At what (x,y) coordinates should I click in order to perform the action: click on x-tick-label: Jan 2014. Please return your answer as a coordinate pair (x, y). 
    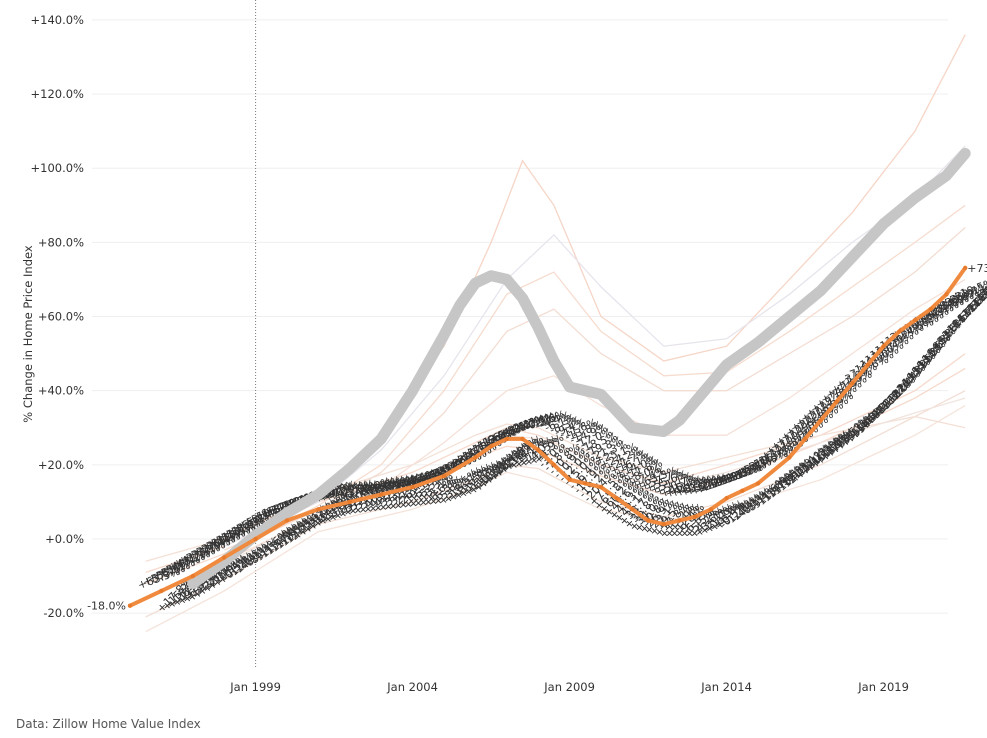
    Looking at the image, I should click on (726, 687).